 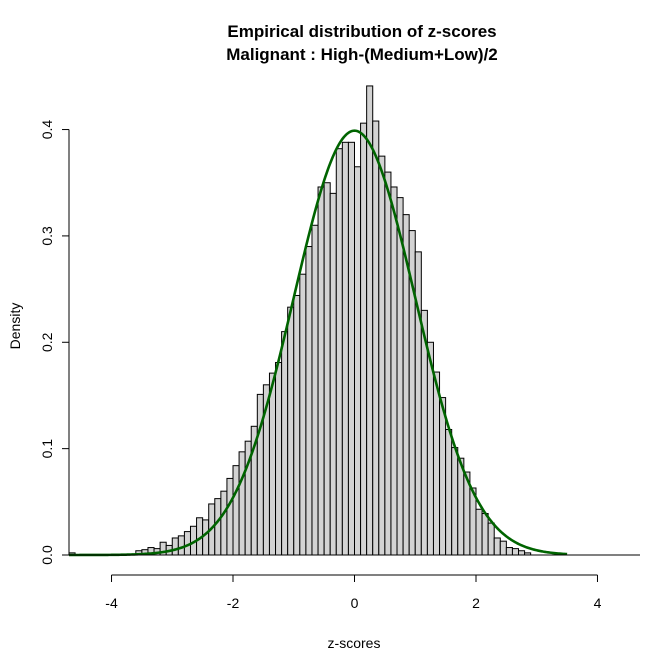 I want to click on y-axis: 0.0 0.1 0.2 0.3 0.4, so click(x=54, y=342).